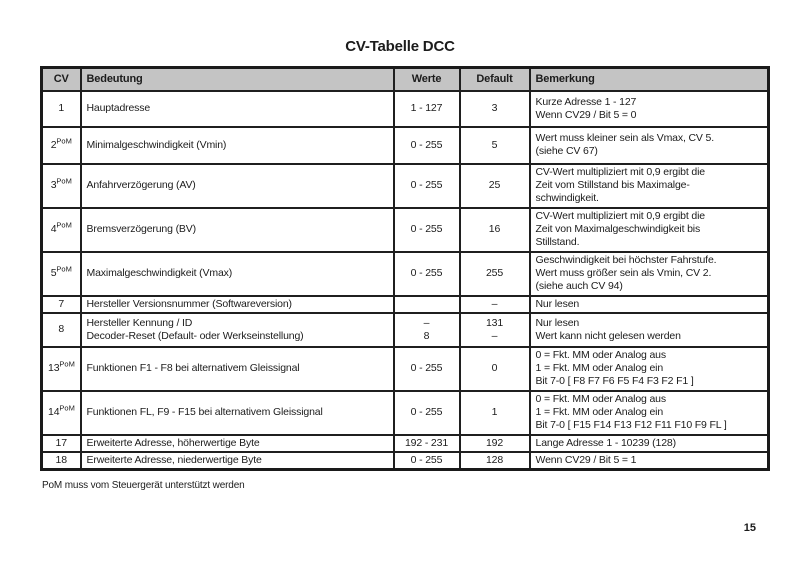  Describe the element at coordinates (618, 229) in the screenshot. I see `bemerkung-cell-line: Zeit von Maximalgeschwindigkeit bis` at that location.